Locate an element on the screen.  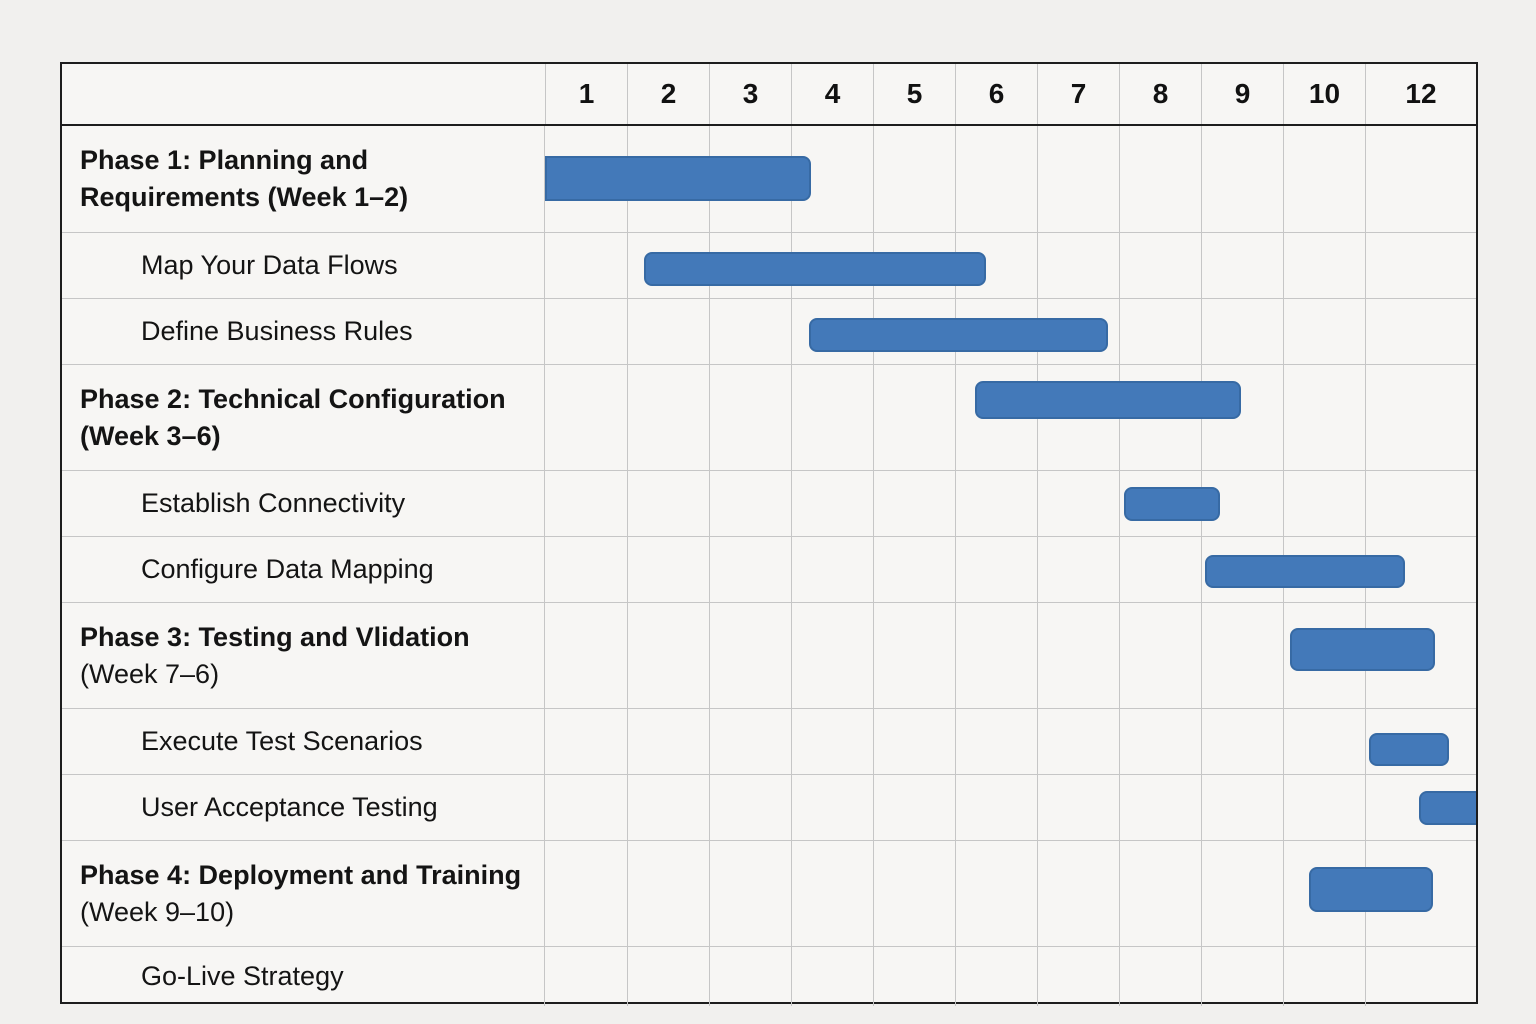
row-label-text: Define Business Rules is located at coordinates (277, 331).